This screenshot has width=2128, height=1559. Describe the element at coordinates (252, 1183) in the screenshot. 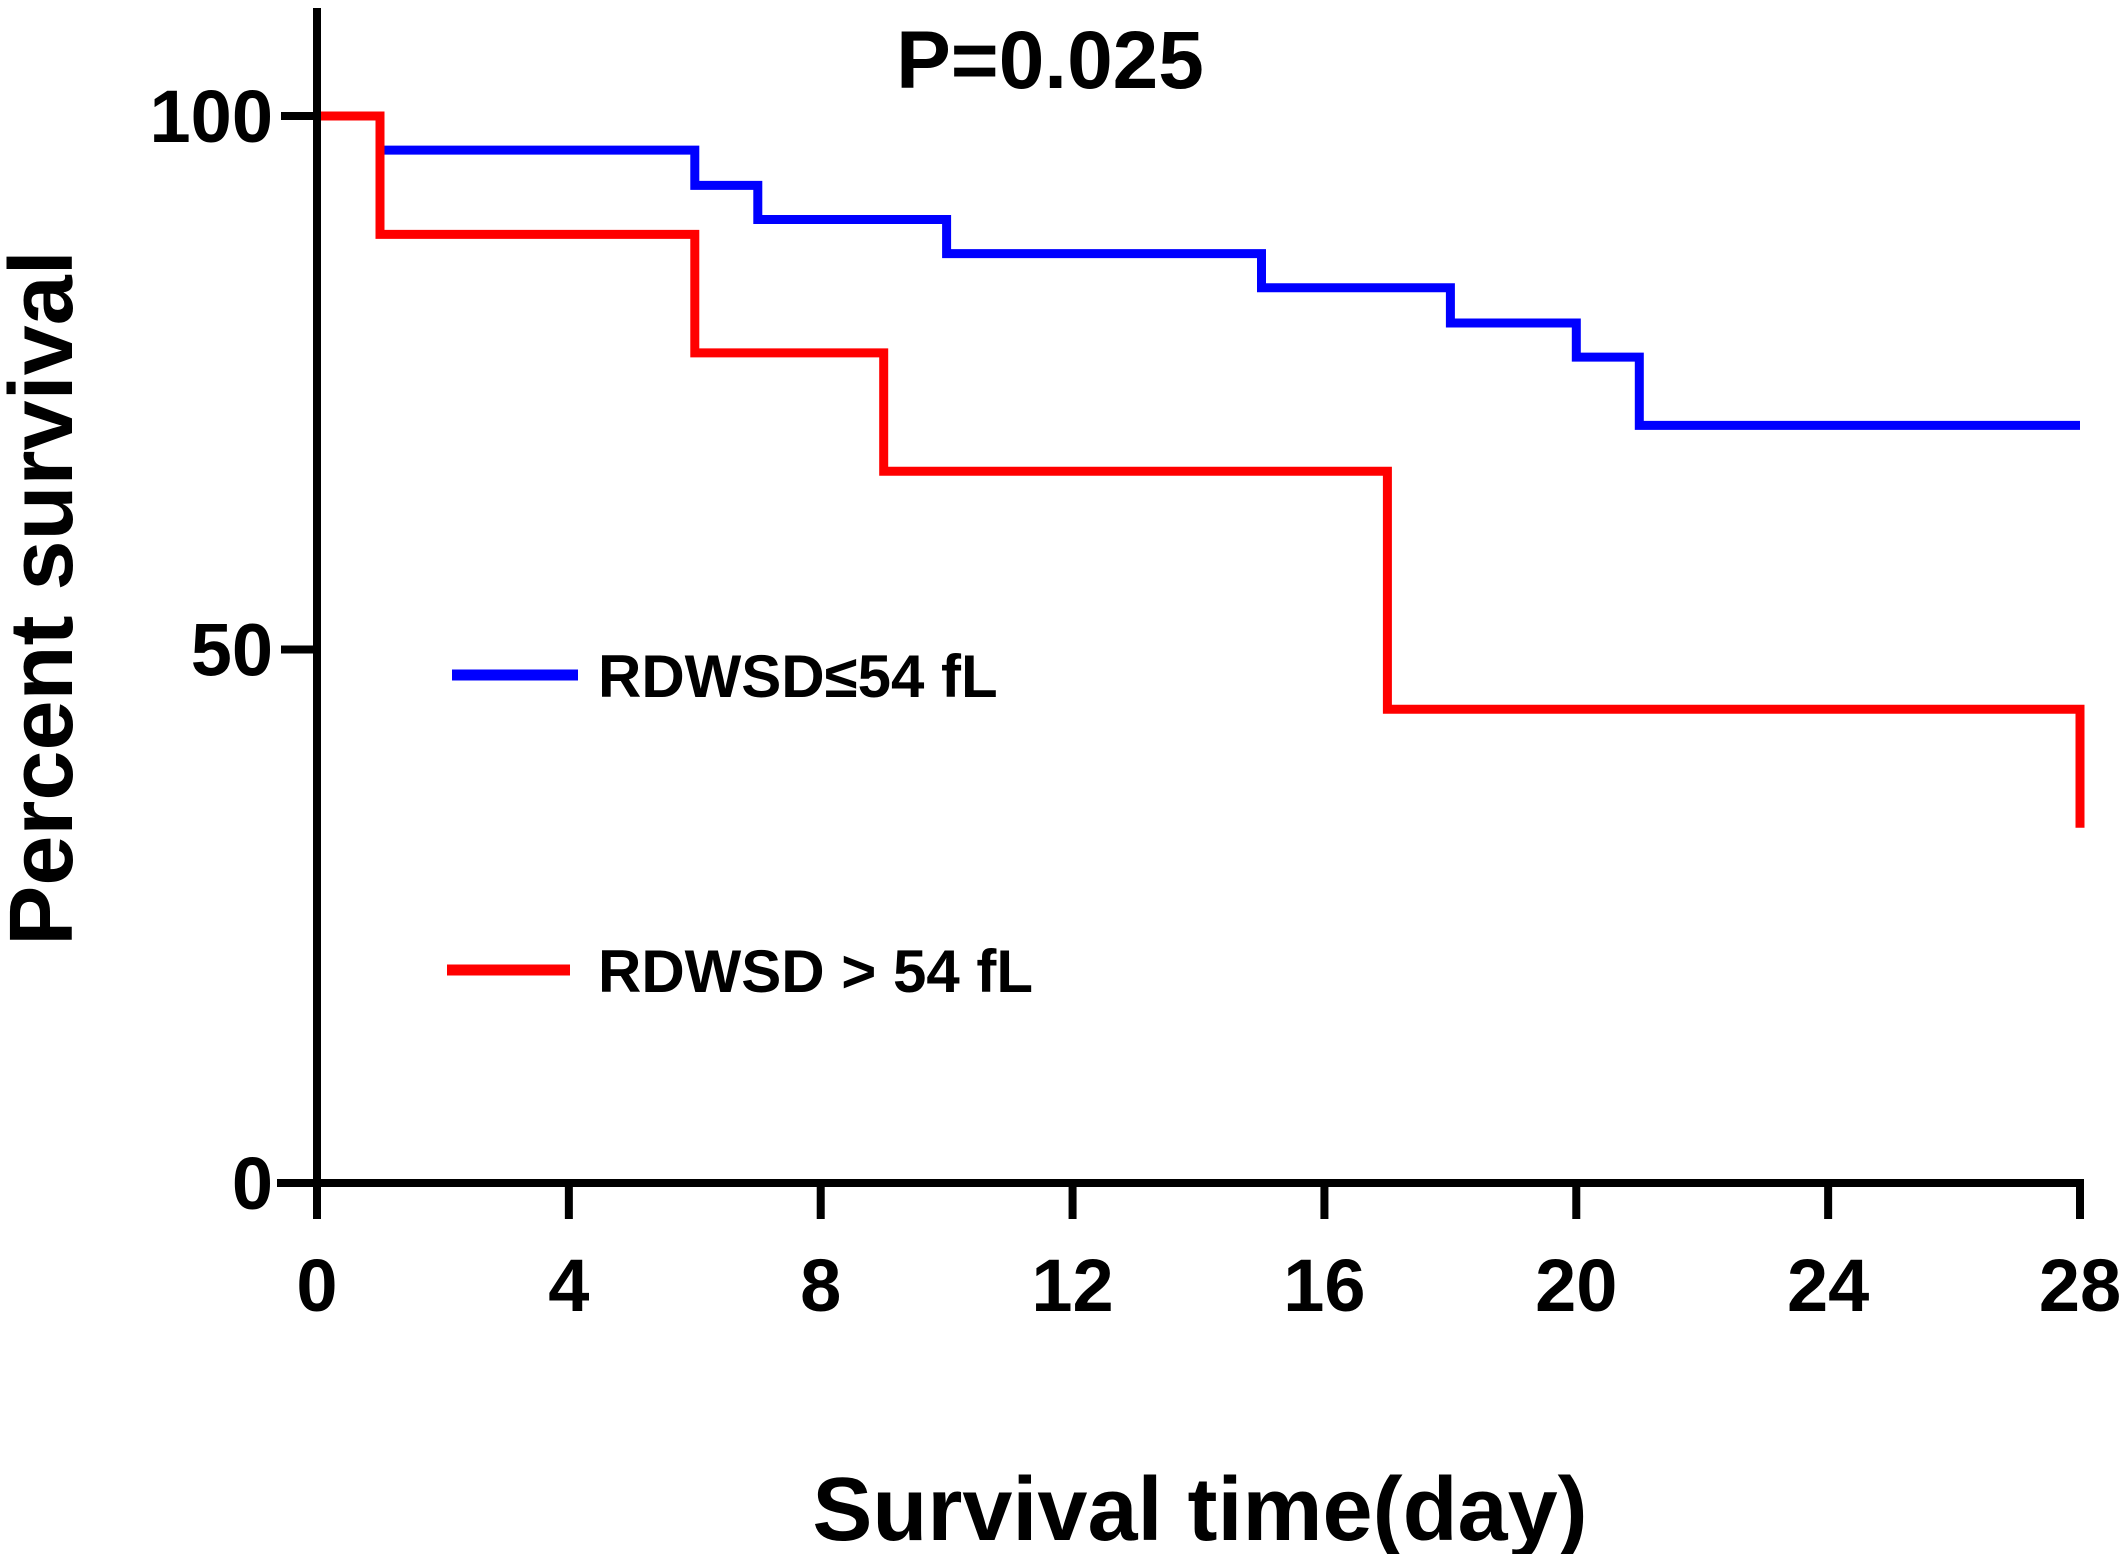

I see `y-tick-label: 0` at that location.